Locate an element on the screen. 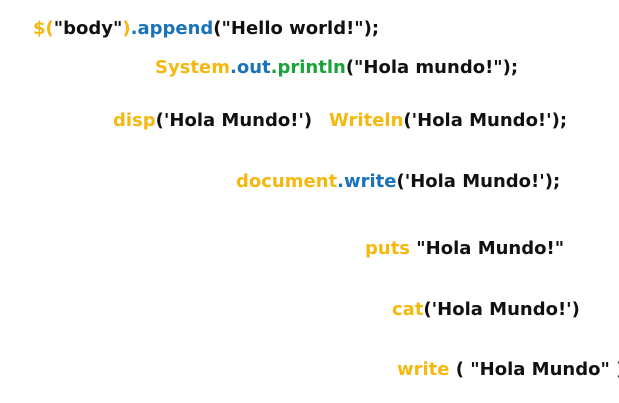 The width and height of the screenshot is (619, 403). ruby-function: puts is located at coordinates (388, 248).